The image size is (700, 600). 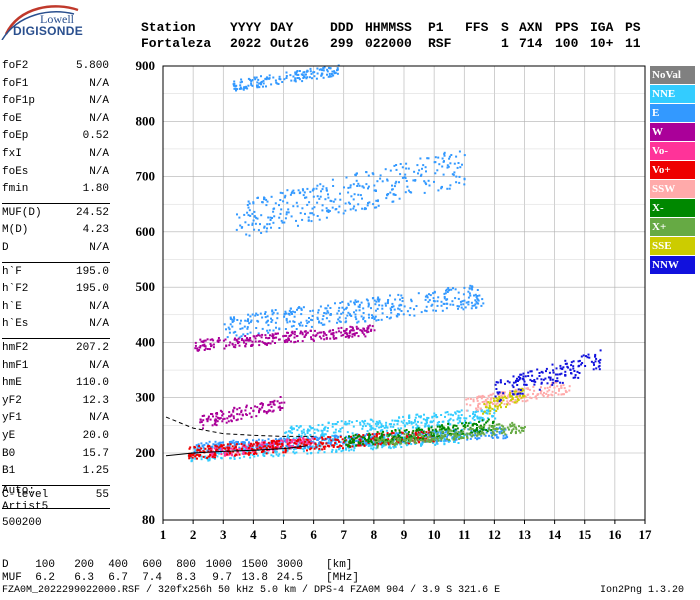 What do you see at coordinates (152, 578) in the screenshot?
I see `muf-value: 7.4` at bounding box center [152, 578].